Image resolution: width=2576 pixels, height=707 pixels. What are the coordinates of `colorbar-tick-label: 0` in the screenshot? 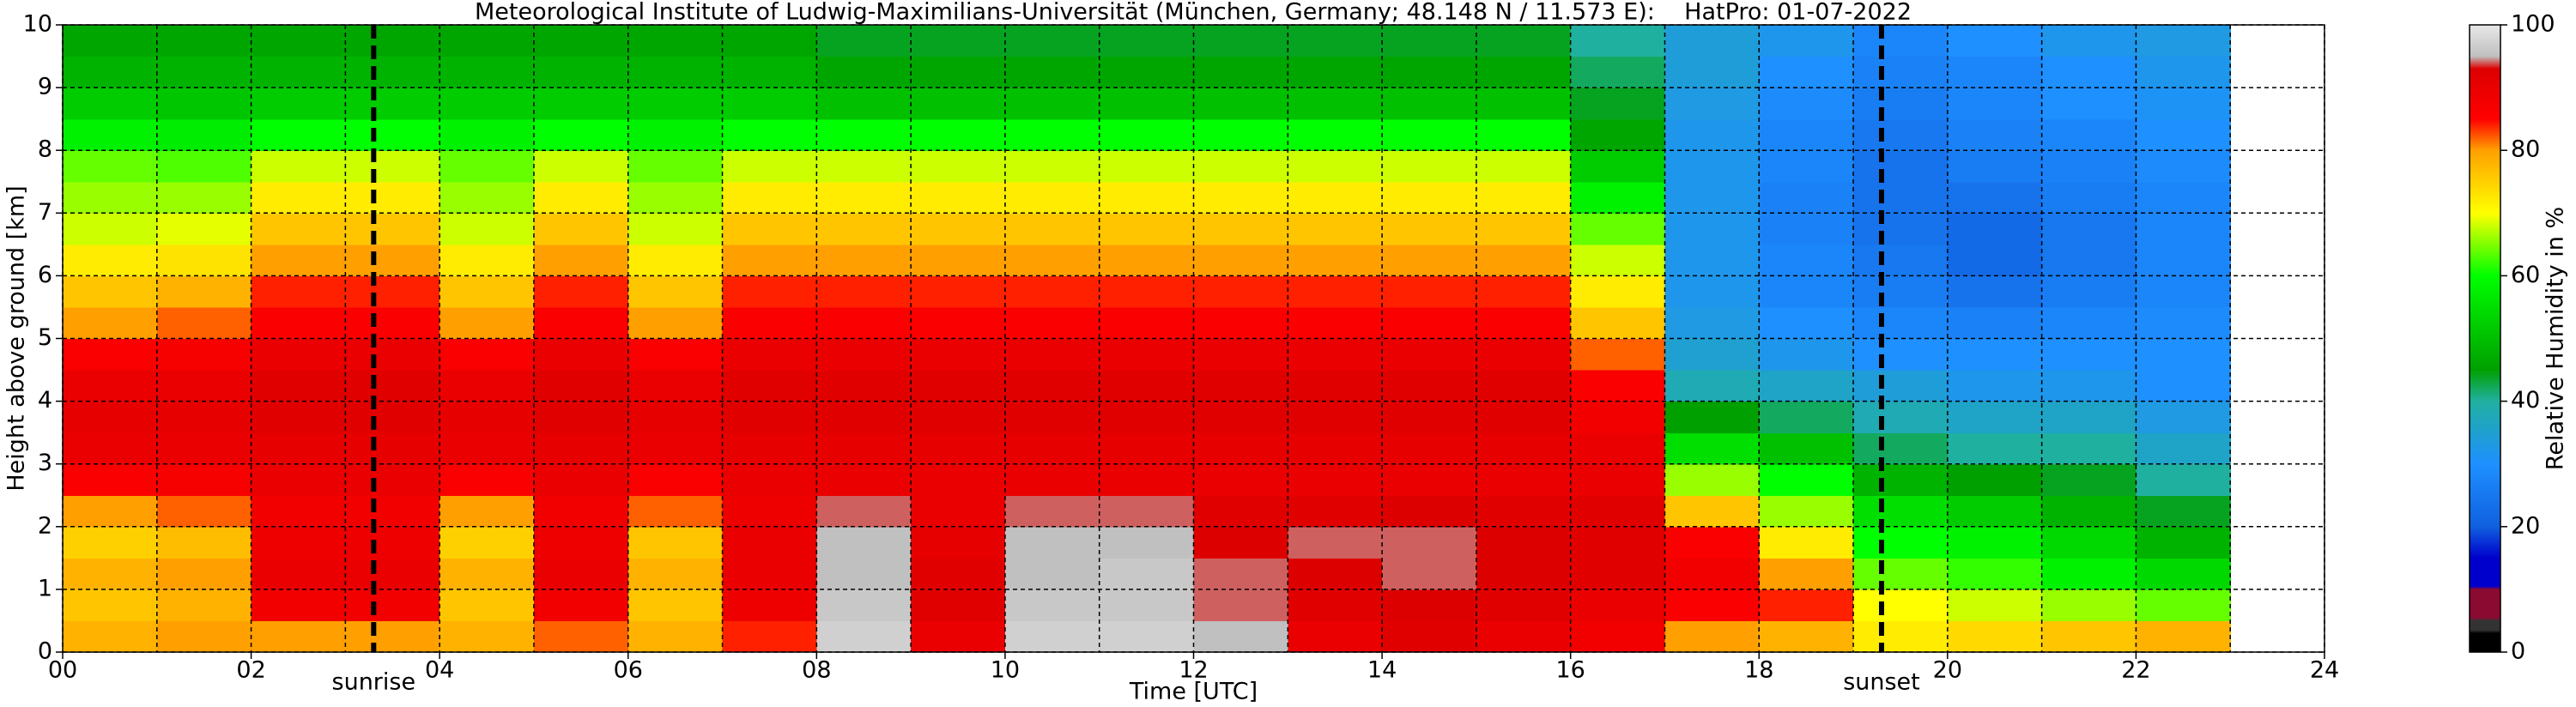 It's located at (2518, 651).